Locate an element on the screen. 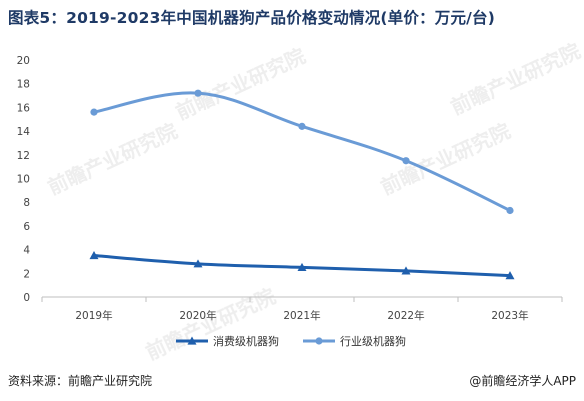 This screenshot has width=584, height=401. x-tick-label: 2020年 is located at coordinates (197, 315).